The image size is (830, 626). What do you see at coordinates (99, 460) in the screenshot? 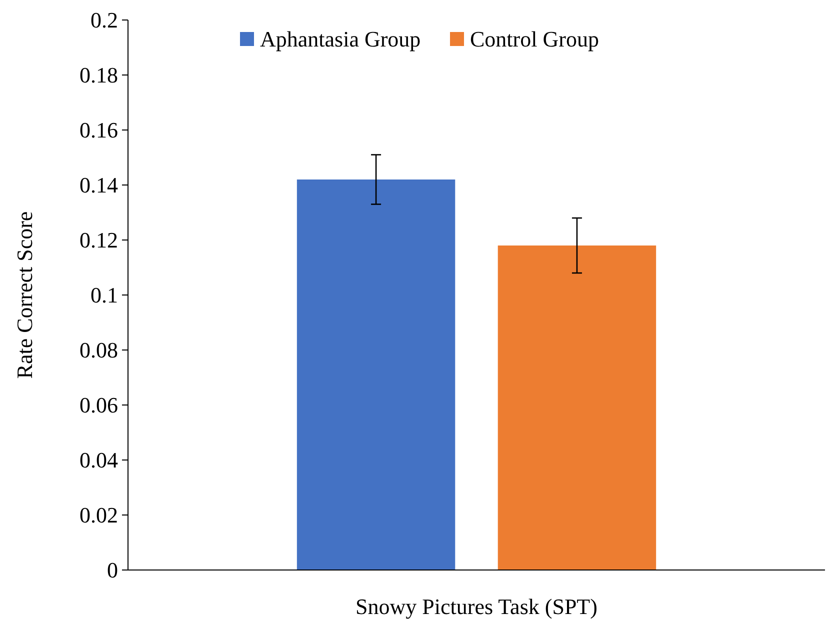
I see `y-tick-label: 0.04` at bounding box center [99, 460].